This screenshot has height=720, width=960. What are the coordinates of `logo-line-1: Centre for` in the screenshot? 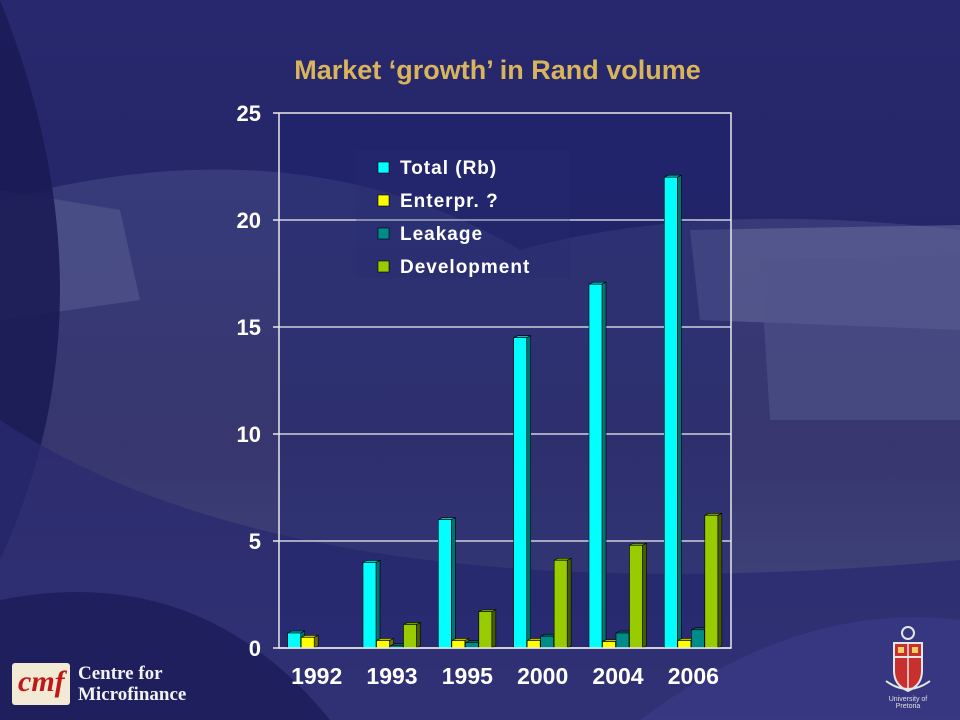 It's located at (120, 673).